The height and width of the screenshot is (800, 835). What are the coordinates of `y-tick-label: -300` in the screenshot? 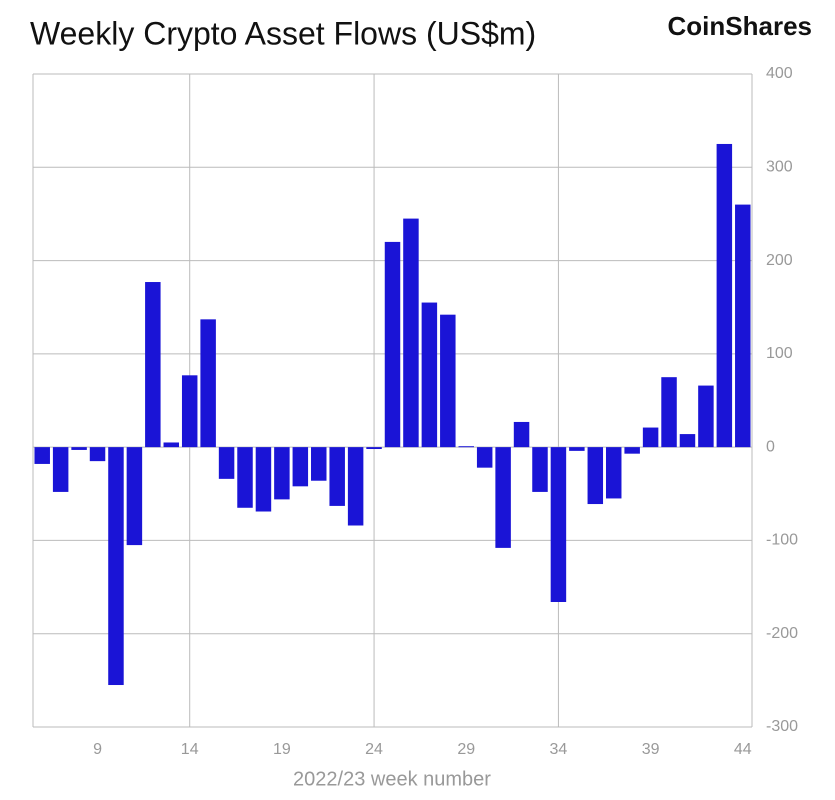 It's located at (782, 726).